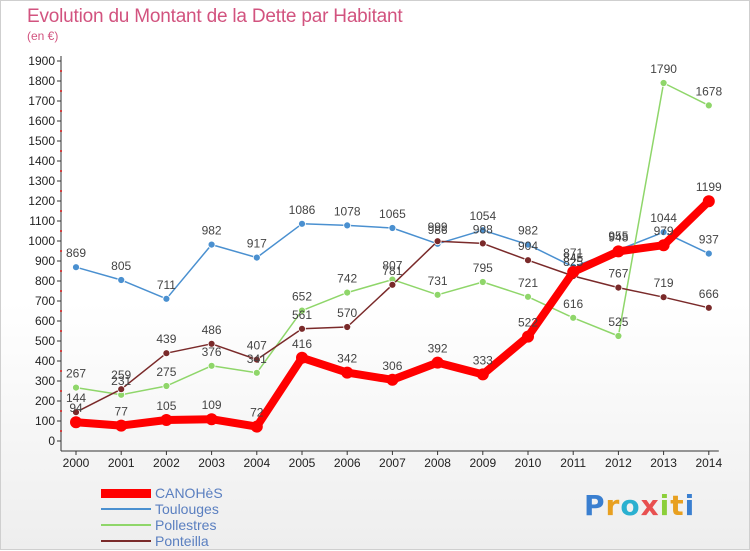 The width and height of the screenshot is (750, 551). Describe the element at coordinates (212, 330) in the screenshot. I see `data-label-ponteilla: 486` at that location.